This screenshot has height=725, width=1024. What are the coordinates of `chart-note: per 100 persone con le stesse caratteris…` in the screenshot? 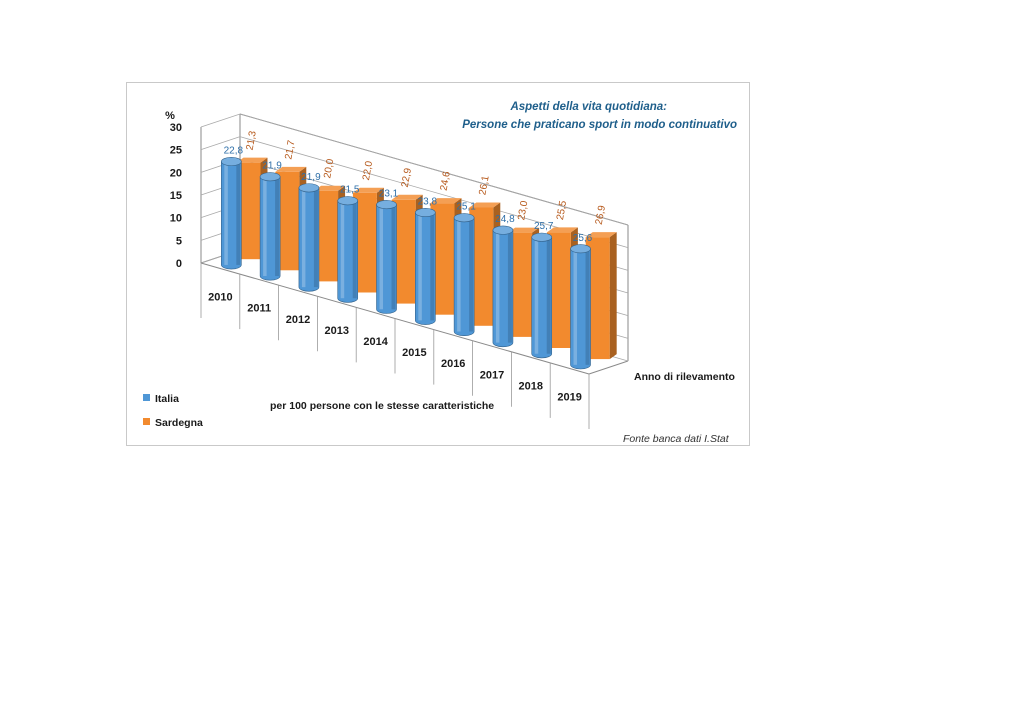 It's located at (382, 406).